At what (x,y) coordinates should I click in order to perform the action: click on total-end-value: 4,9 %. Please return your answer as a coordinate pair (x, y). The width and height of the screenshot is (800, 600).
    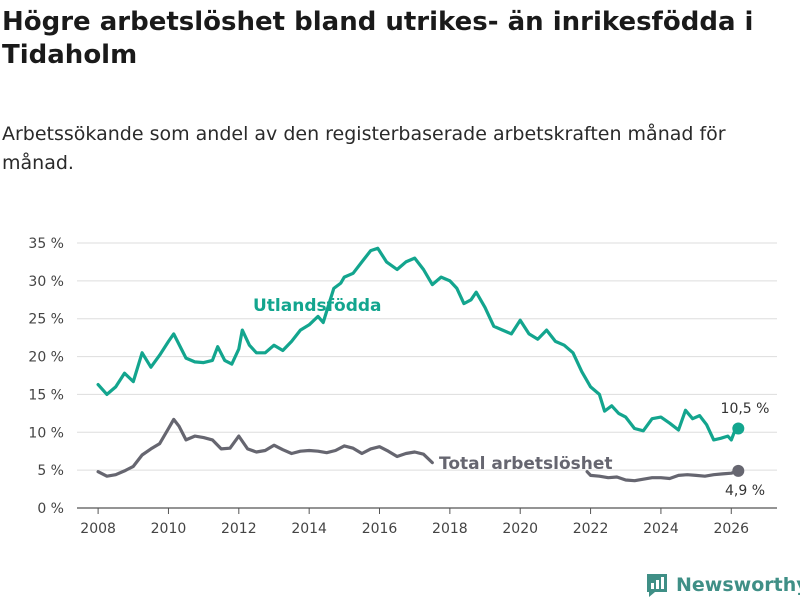
    Looking at the image, I should click on (745, 491).